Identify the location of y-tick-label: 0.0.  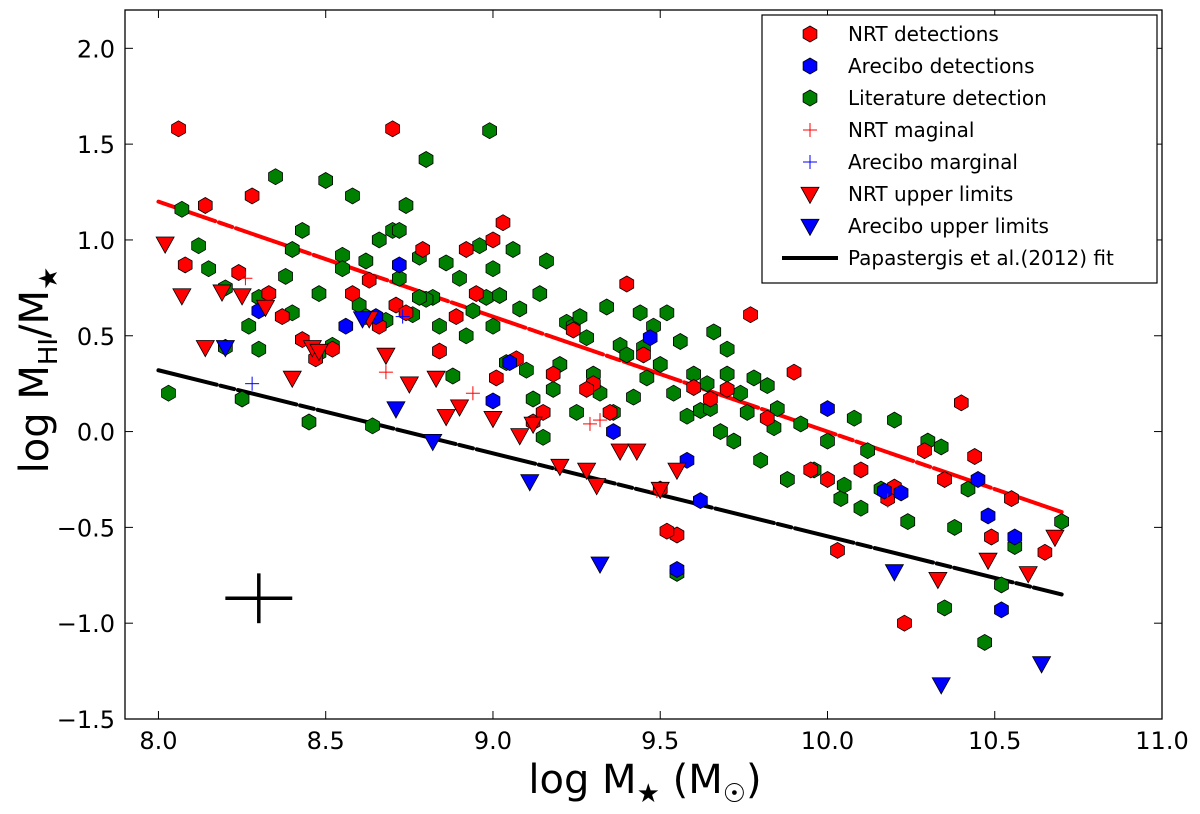
(96, 433).